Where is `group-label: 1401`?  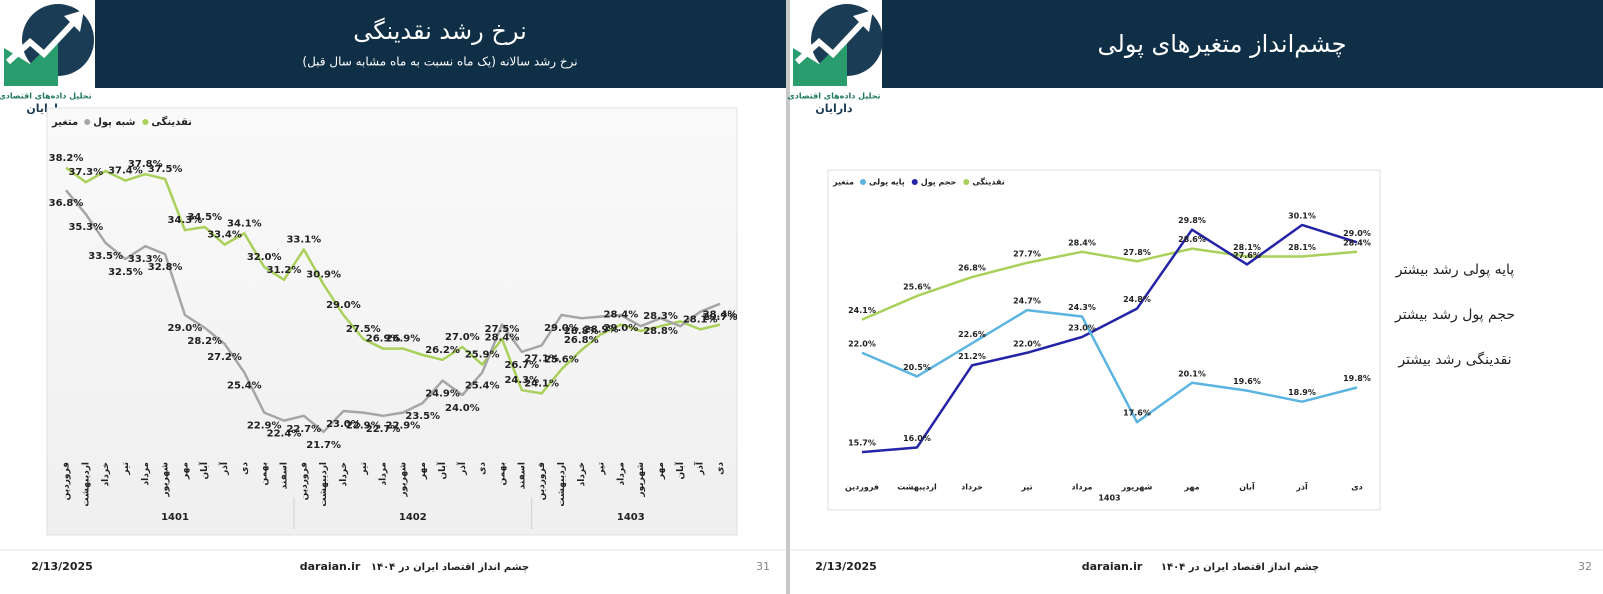 group-label: 1401 is located at coordinates (175, 517).